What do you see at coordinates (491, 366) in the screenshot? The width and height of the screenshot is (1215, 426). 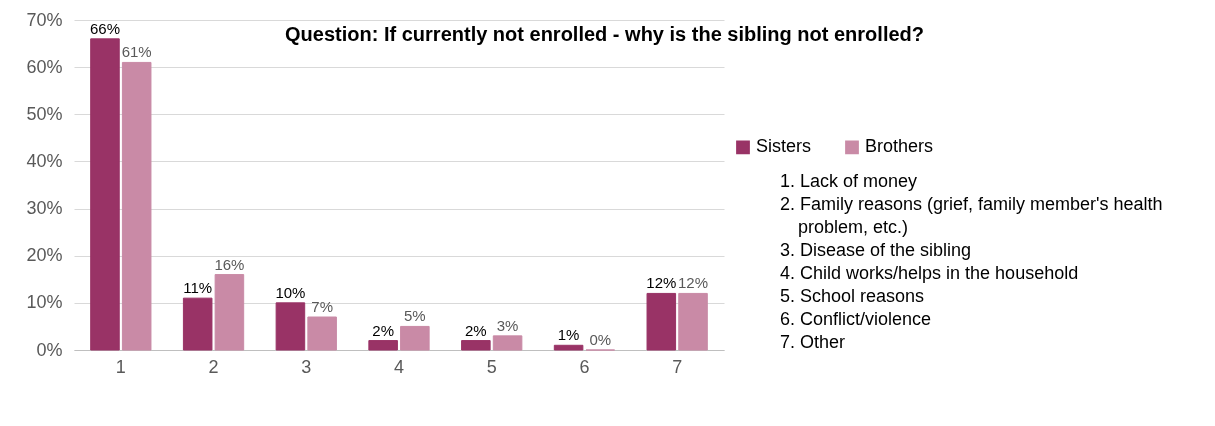 I see `x-tick-label: 5` at bounding box center [491, 366].